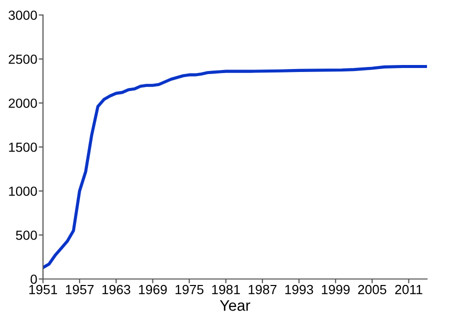 This screenshot has width=449, height=322. What do you see at coordinates (23, 147) in the screenshot?
I see `y-tick-label: 1500` at bounding box center [23, 147].